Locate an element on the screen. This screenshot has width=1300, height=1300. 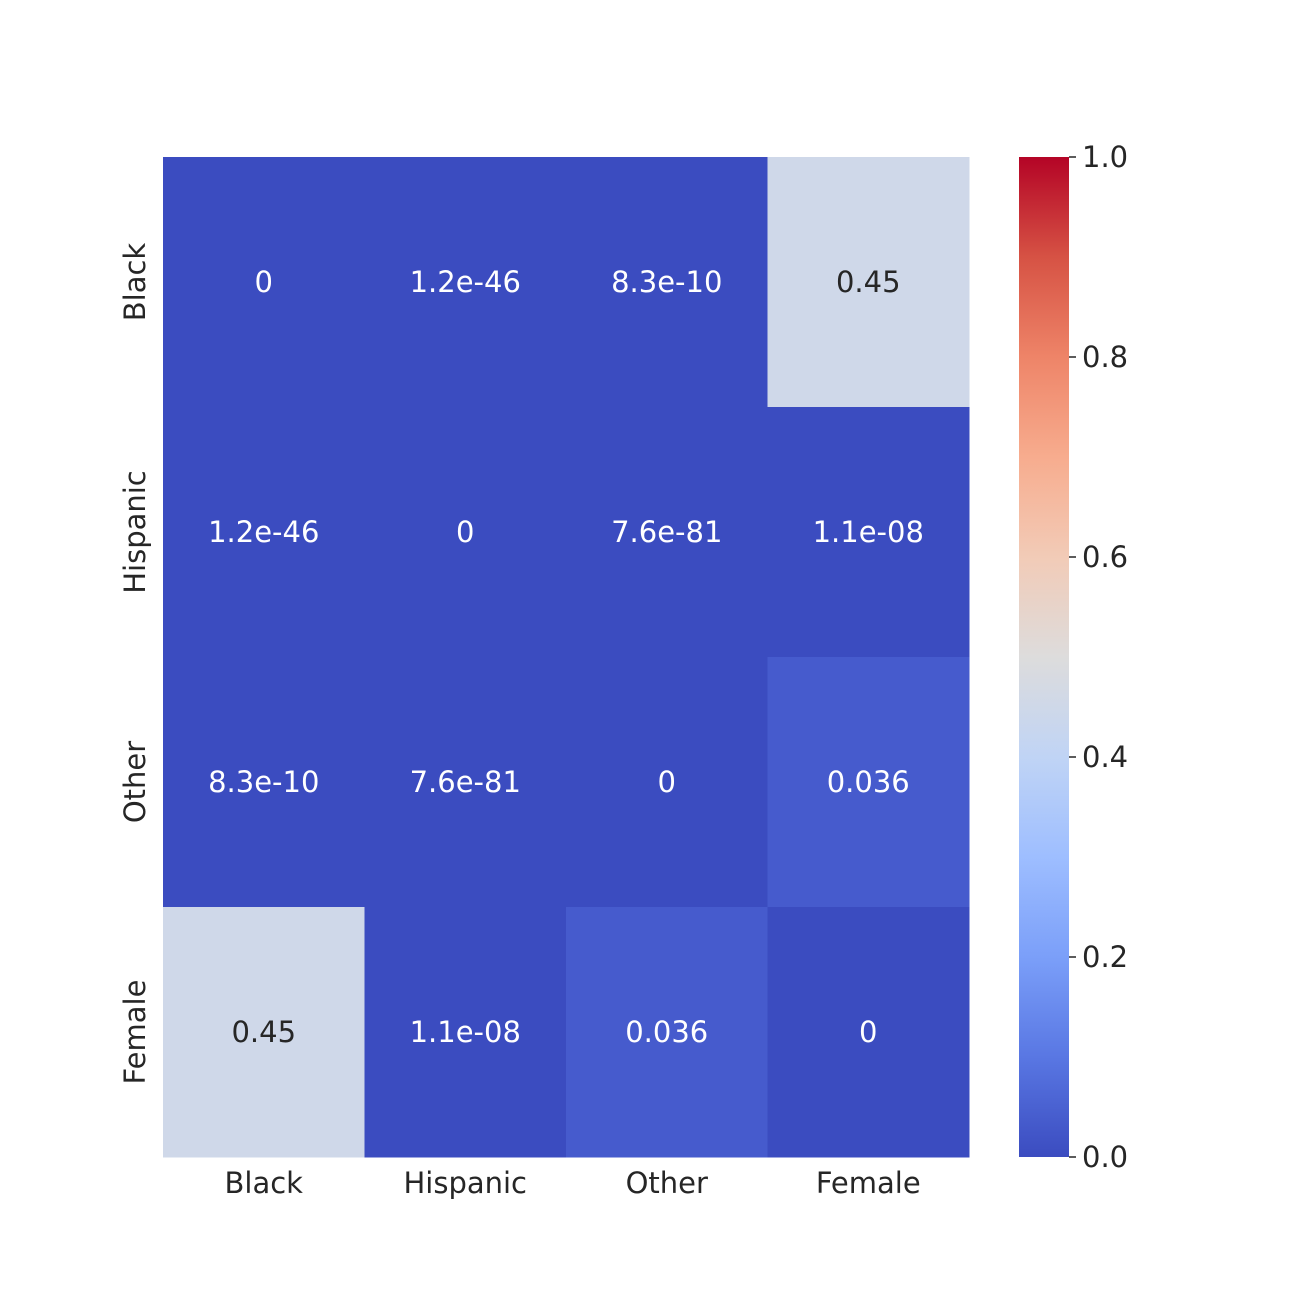
heatmap-cell-other-hispanic is located at coordinates (465, 782).